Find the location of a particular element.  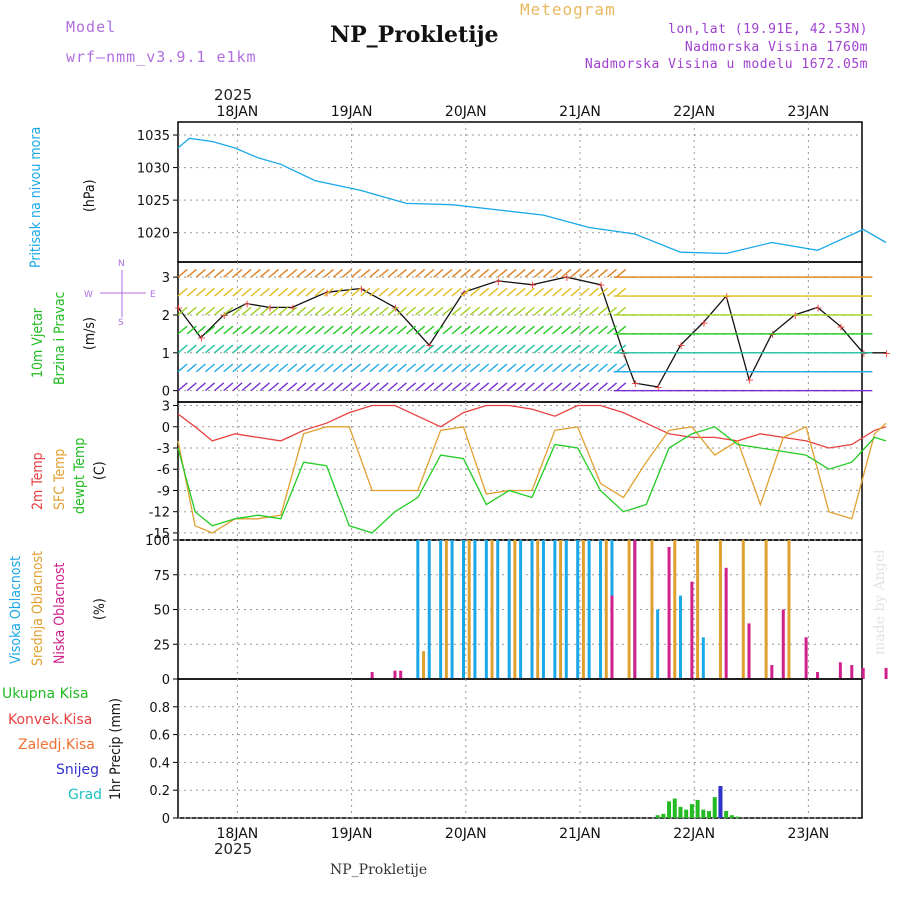

x-tick-label-top: 19JAN is located at coordinates (352, 112).